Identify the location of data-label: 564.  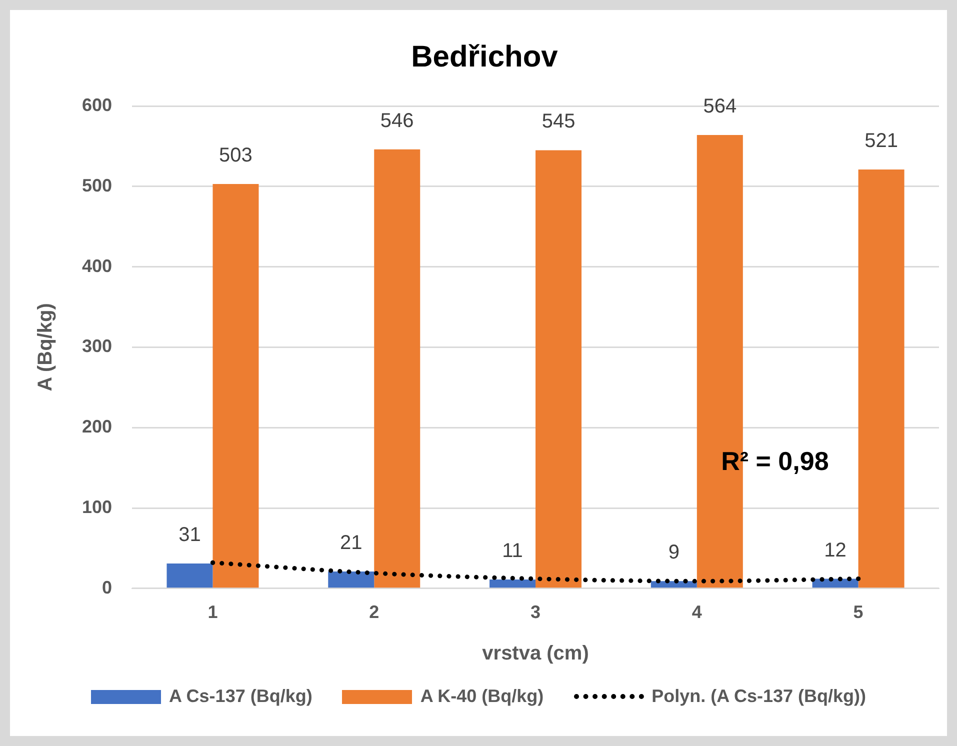
(720, 106).